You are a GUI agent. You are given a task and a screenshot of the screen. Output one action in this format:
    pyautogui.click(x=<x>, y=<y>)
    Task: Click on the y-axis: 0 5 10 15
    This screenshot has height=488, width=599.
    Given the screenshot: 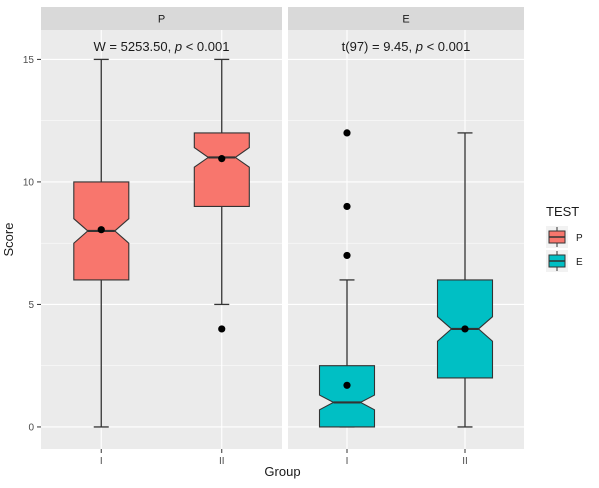 What is the action you would take?
    pyautogui.click(x=32, y=244)
    